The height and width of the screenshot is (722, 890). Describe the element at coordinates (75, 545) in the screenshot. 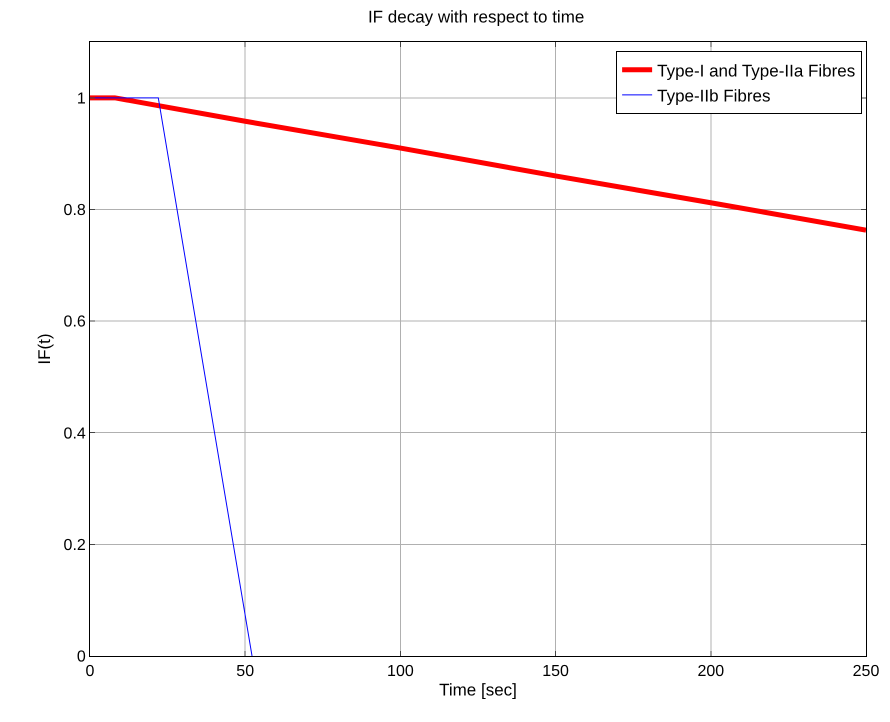

I see `y-tick-label: 0.2` at that location.